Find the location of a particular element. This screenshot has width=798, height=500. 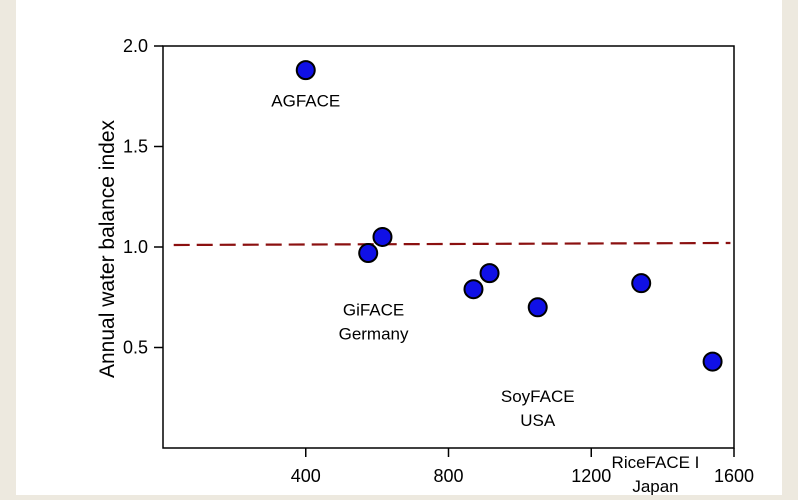

annotation-label: GiFACE is located at coordinates (373, 309).